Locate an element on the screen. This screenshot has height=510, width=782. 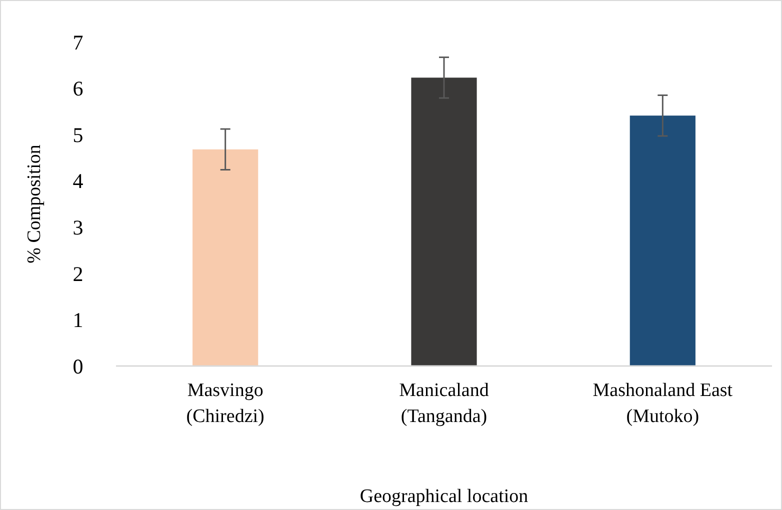
y-tick-label: 0 is located at coordinates (78, 366).